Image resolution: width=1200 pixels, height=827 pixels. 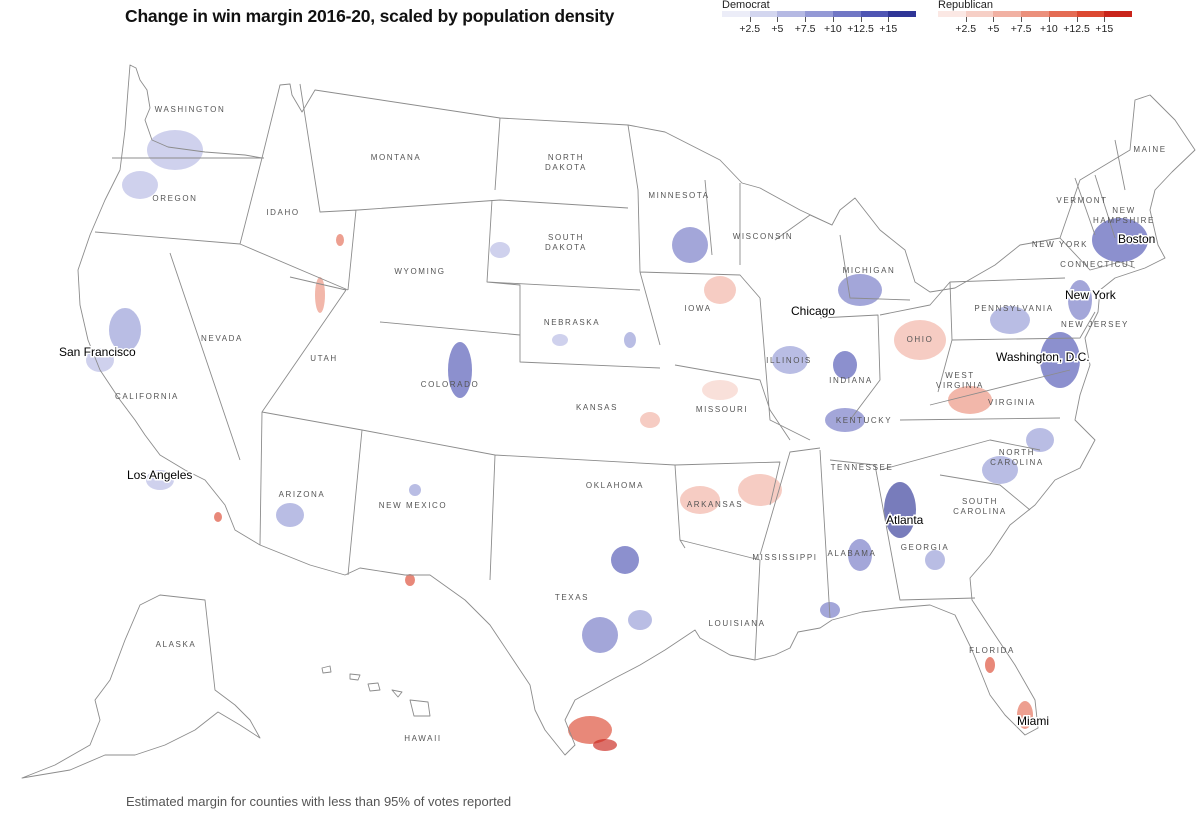 I want to click on state-label-alaska: ALASKA, so click(x=176, y=644).